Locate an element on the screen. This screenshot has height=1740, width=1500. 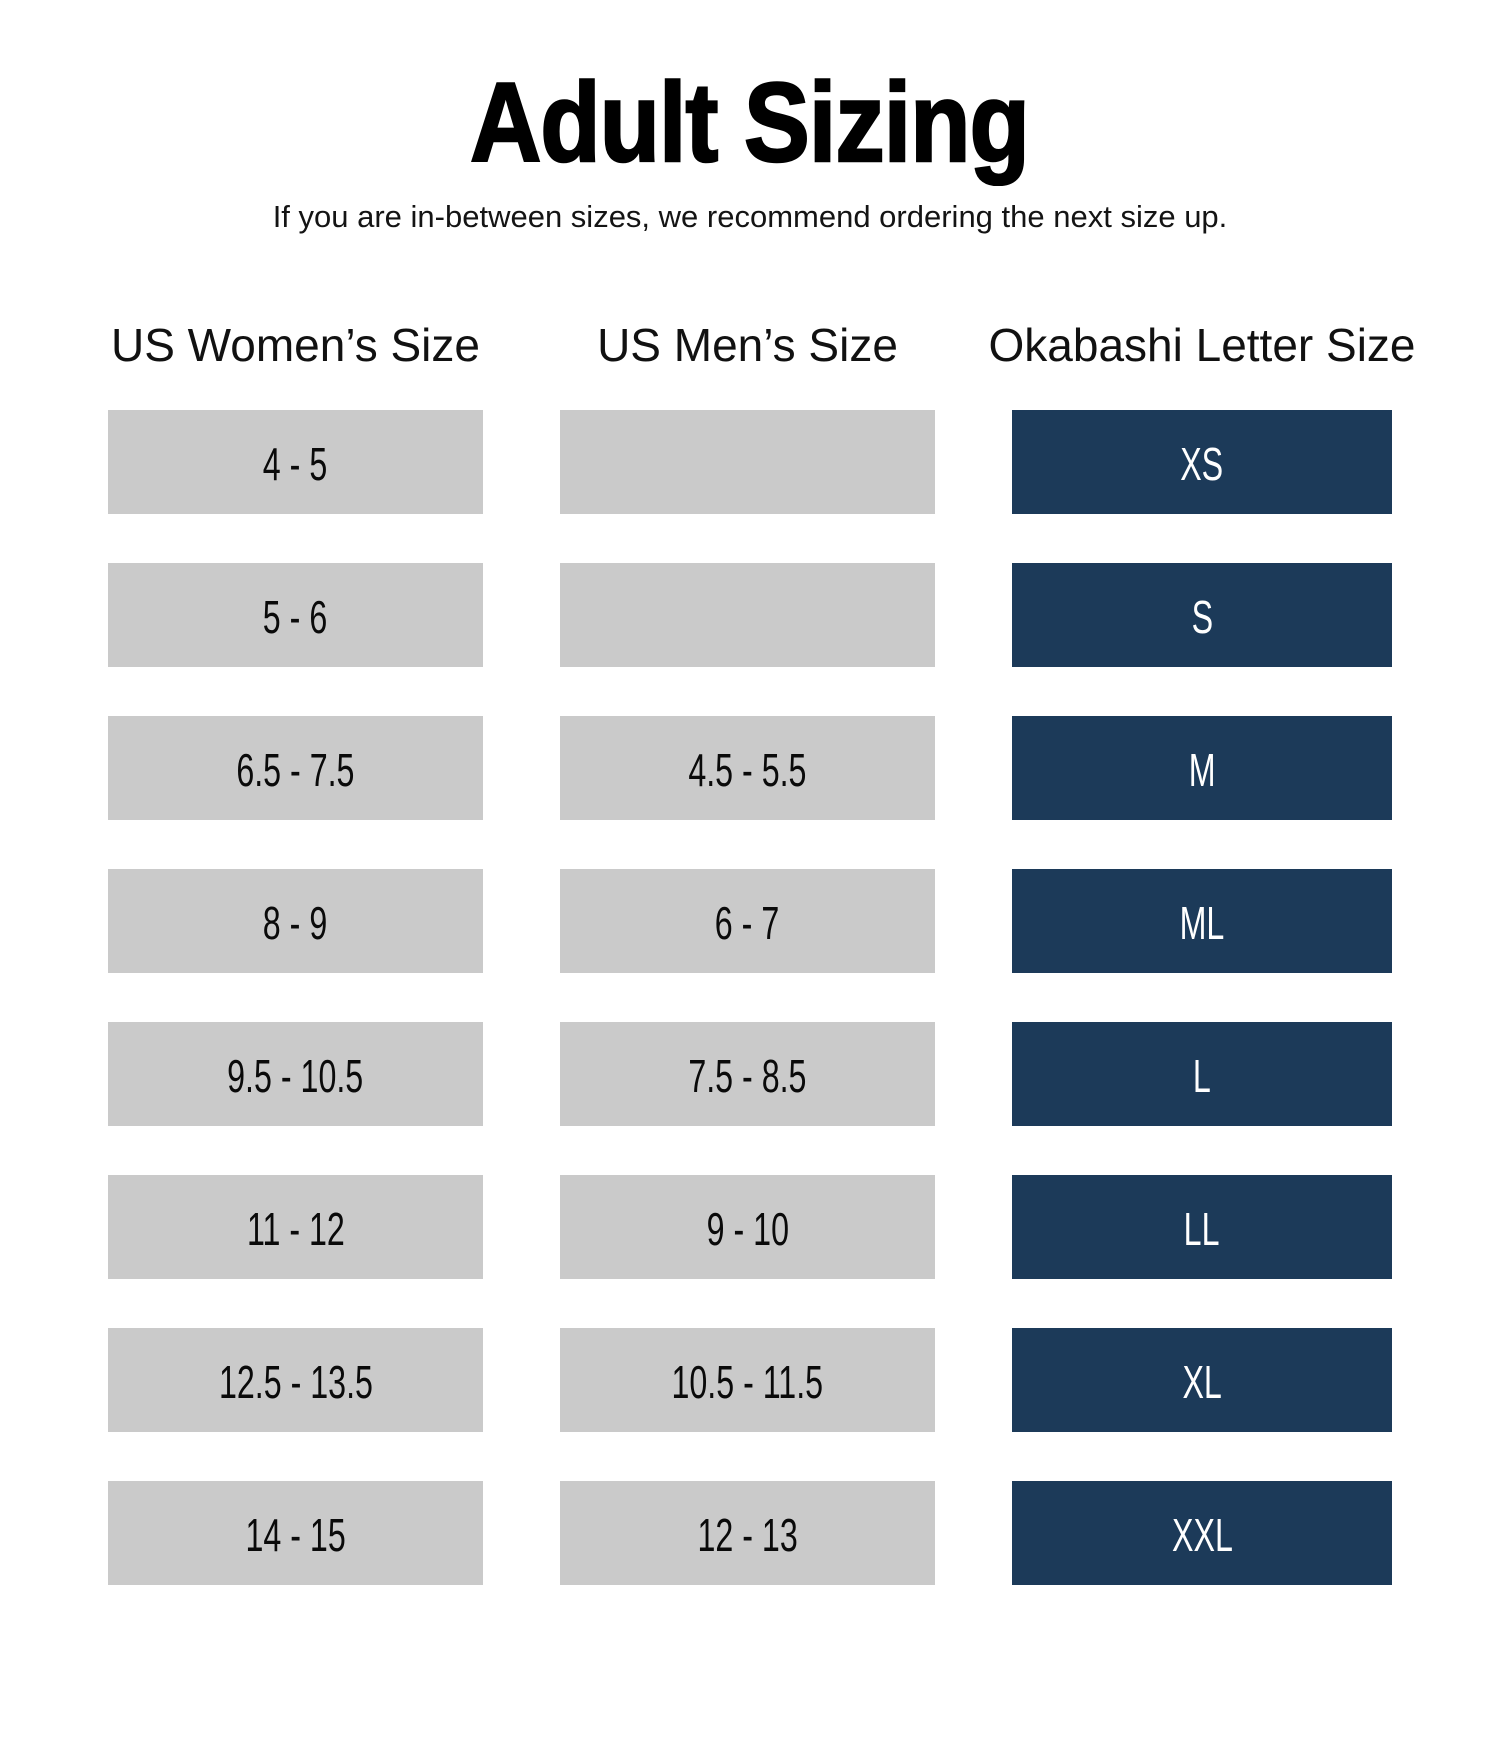
womens-size-cell-text: 8 - 9 is located at coordinates (295, 923).